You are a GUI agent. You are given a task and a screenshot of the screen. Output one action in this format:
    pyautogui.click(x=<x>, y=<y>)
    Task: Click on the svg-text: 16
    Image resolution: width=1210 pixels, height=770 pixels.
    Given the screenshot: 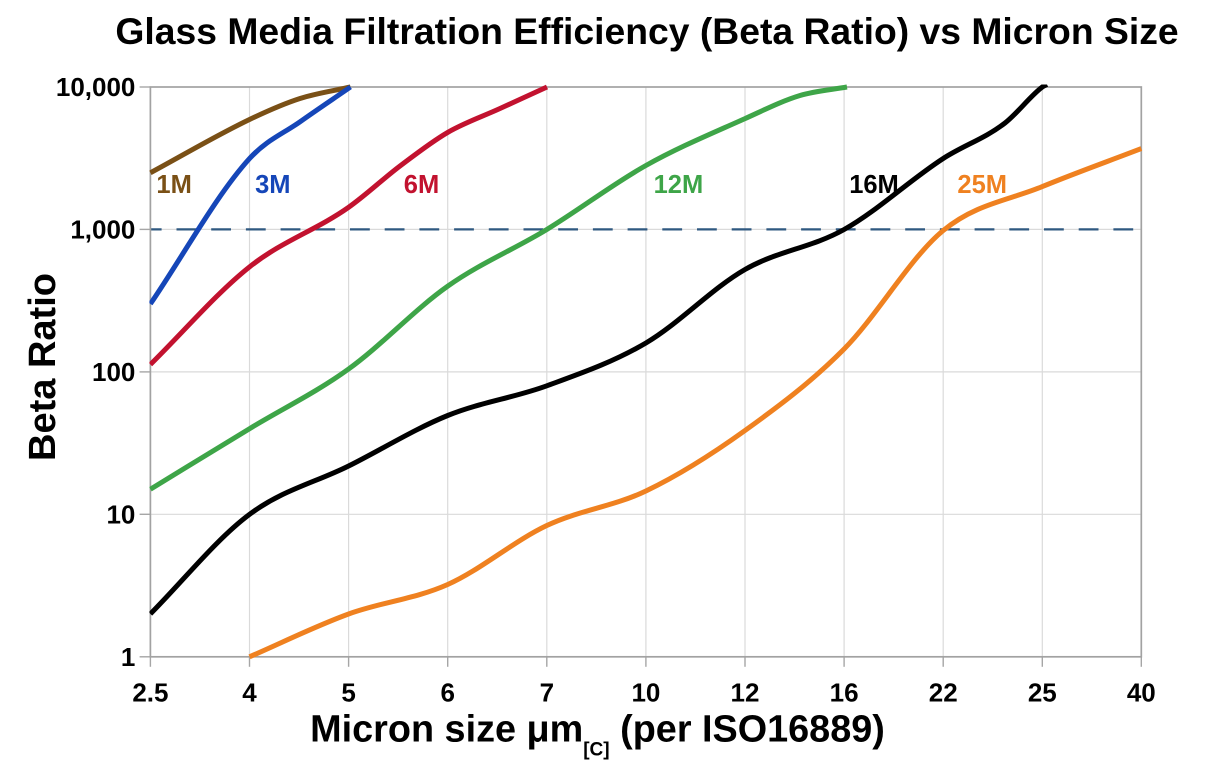 What is the action you would take?
    pyautogui.click(x=844, y=693)
    